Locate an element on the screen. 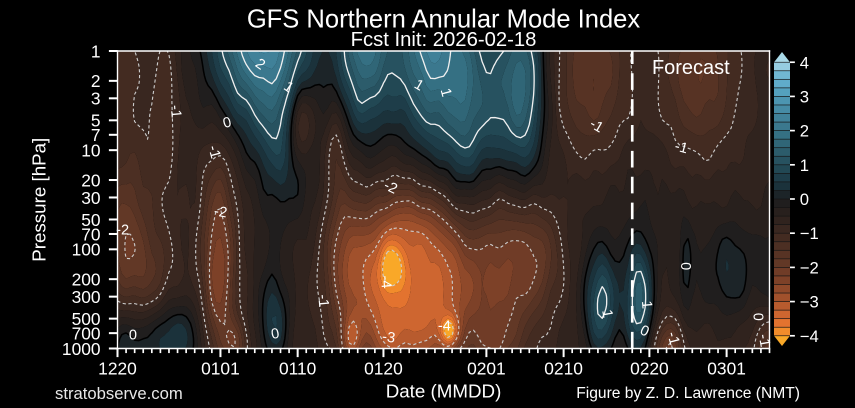 This screenshot has width=855, height=408. svg-text: 300 is located at coordinates (86, 297).